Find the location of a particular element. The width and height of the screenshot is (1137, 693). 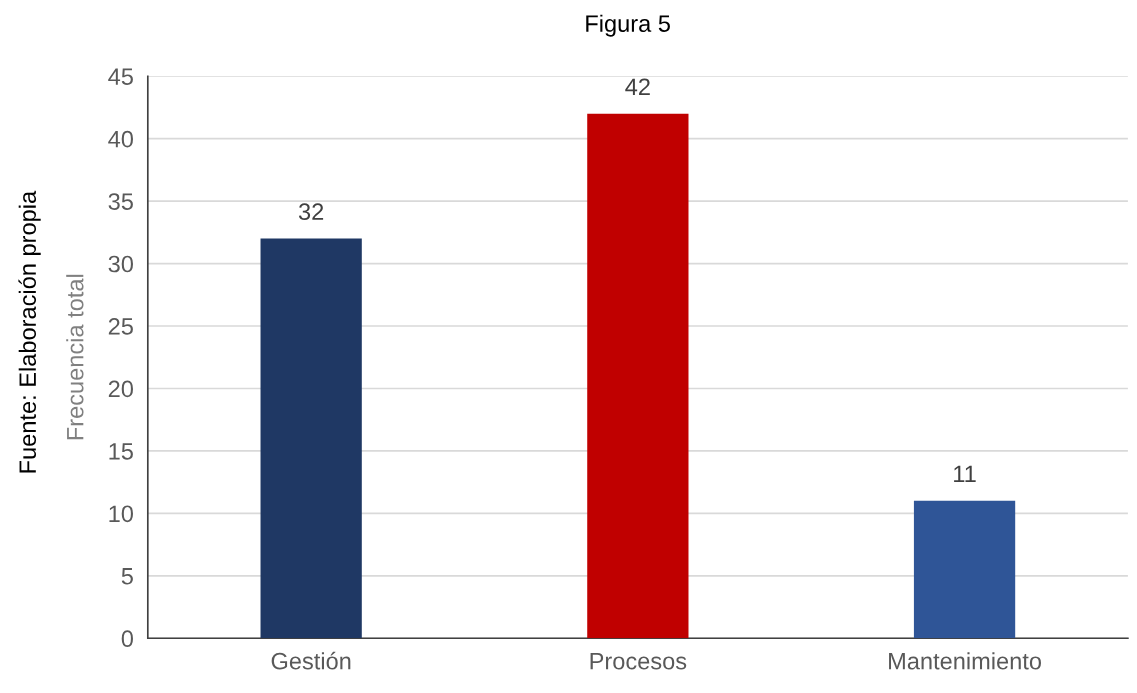

y-tick-label: 25 is located at coordinates (120, 326).